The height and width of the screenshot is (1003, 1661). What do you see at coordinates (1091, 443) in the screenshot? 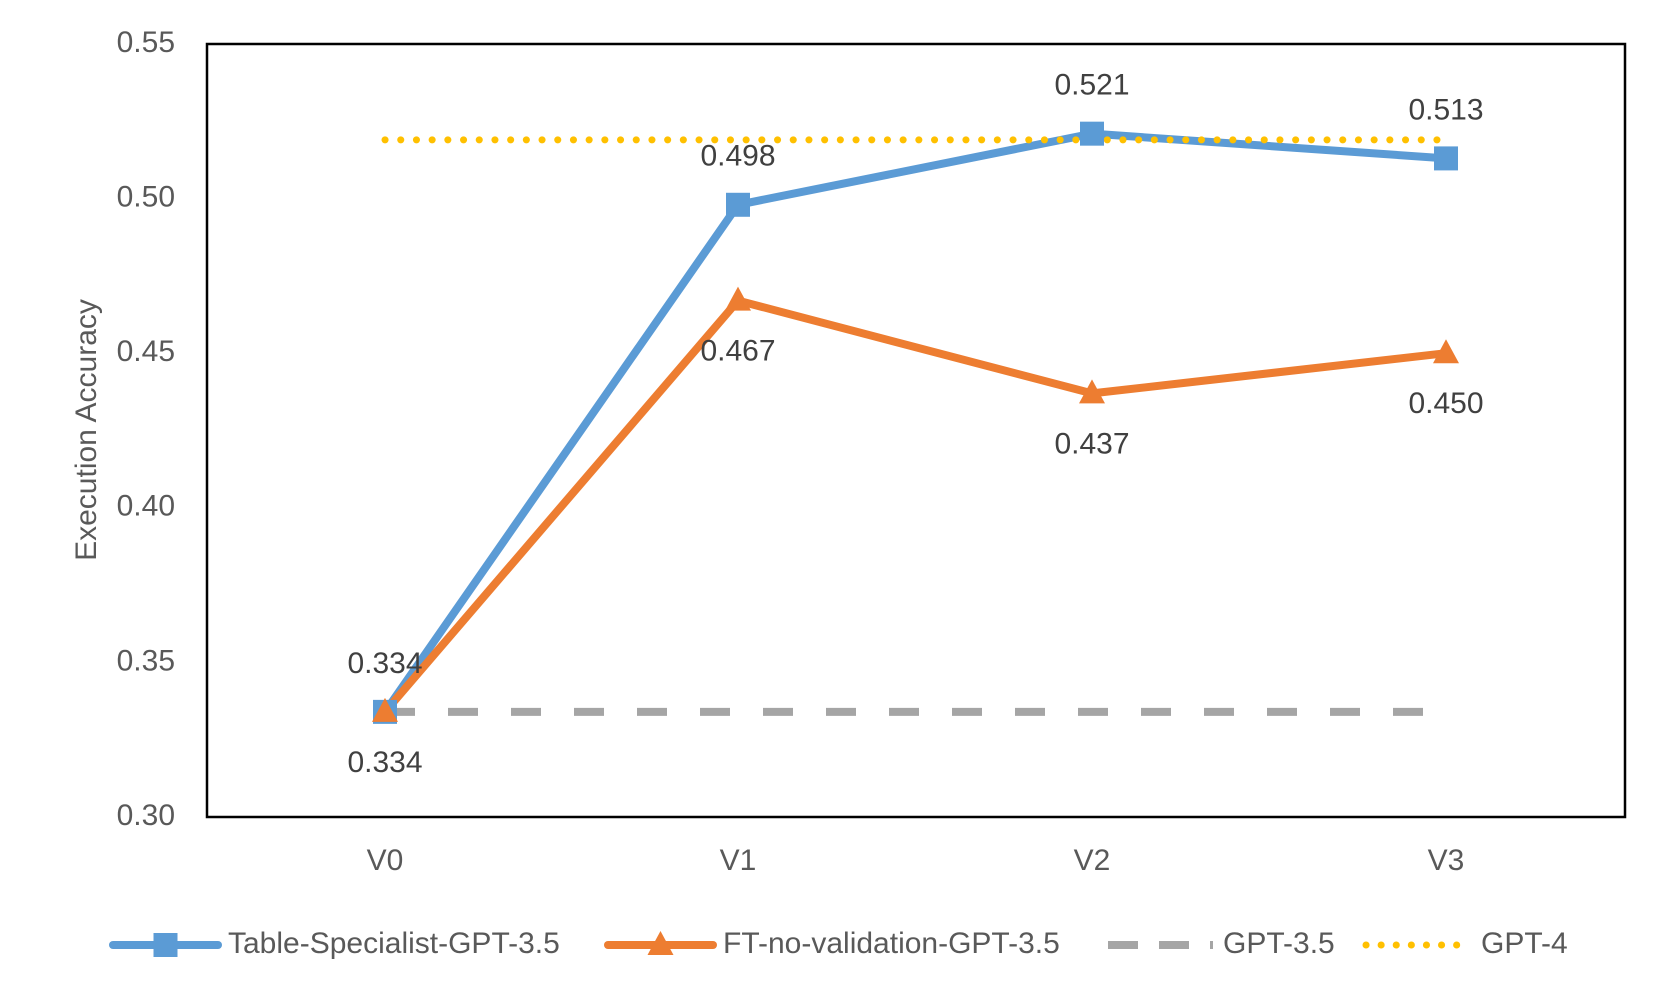
I see `data-label-ft-no-validation-gpt-3-5: 0.437` at bounding box center [1091, 443].